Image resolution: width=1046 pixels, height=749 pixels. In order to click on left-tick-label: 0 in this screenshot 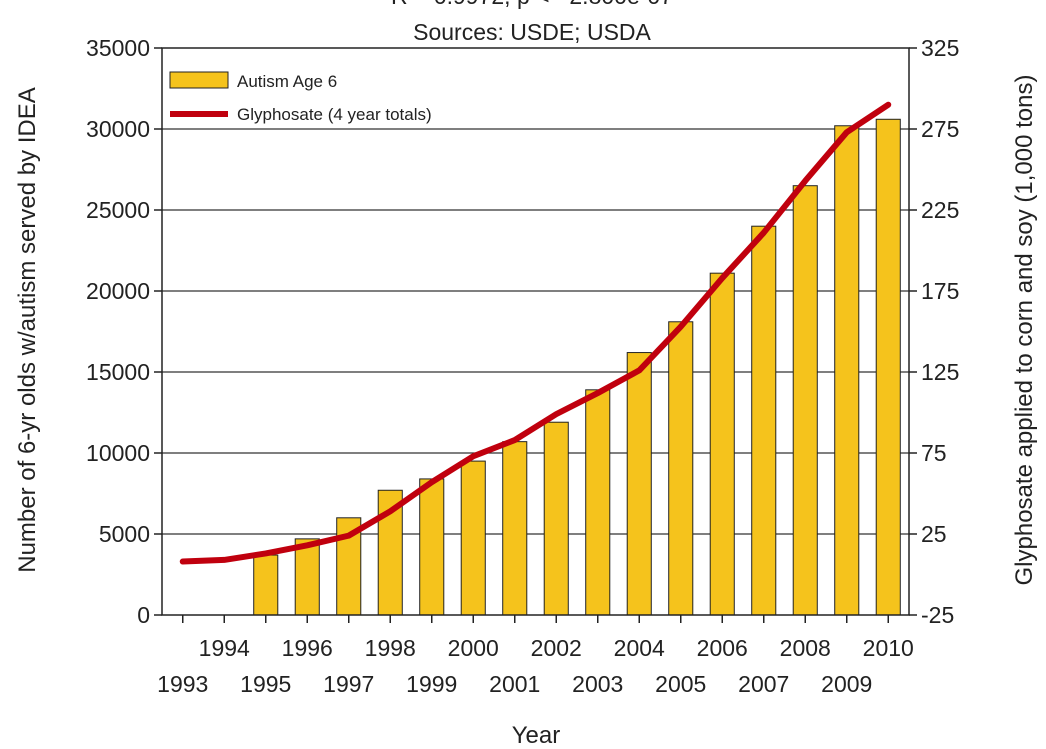, I will do `click(143, 615)`.